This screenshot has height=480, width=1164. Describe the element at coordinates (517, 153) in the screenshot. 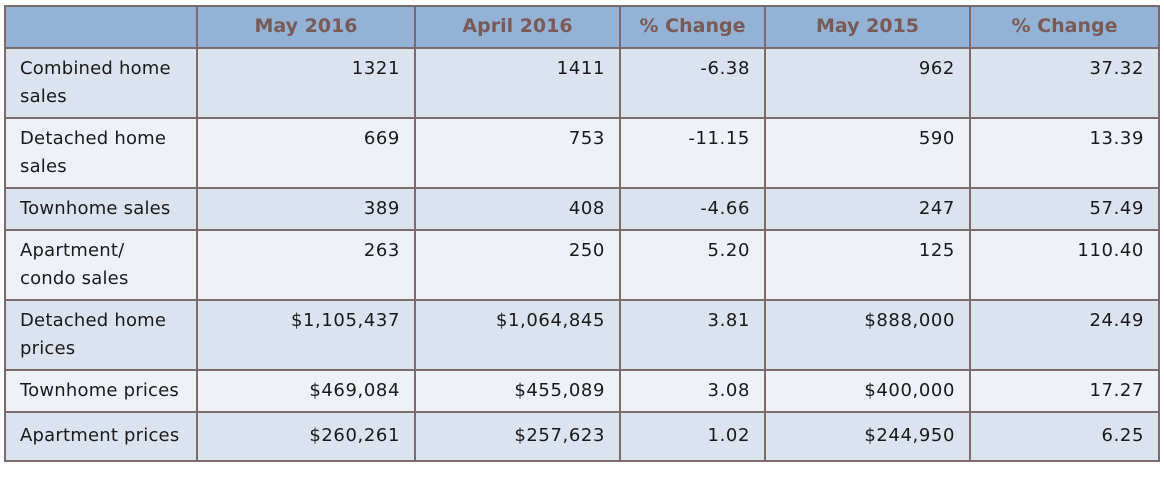

I see `cell-april-2016: 753` at that location.